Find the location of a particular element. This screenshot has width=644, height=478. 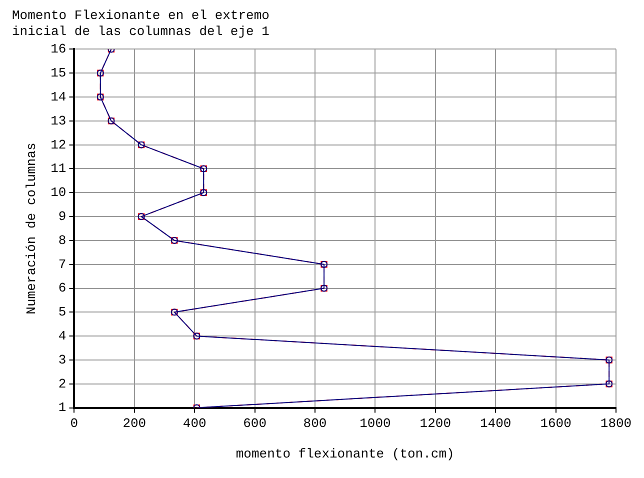

y-tick-label: 4 is located at coordinates (62, 336).